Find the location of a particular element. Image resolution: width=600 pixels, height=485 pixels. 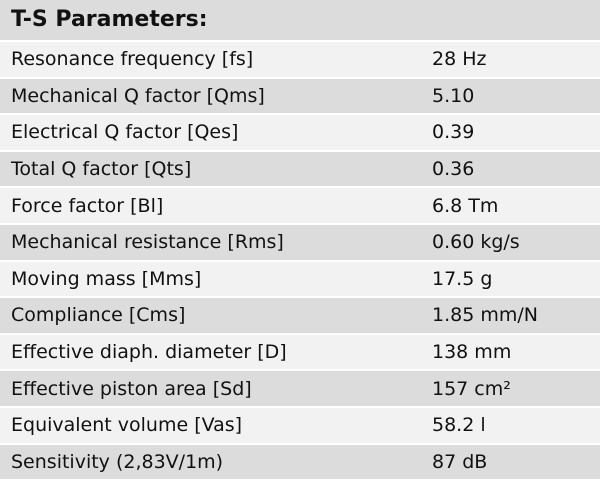

parameter-label: Compliance [Cms] is located at coordinates (98, 315).